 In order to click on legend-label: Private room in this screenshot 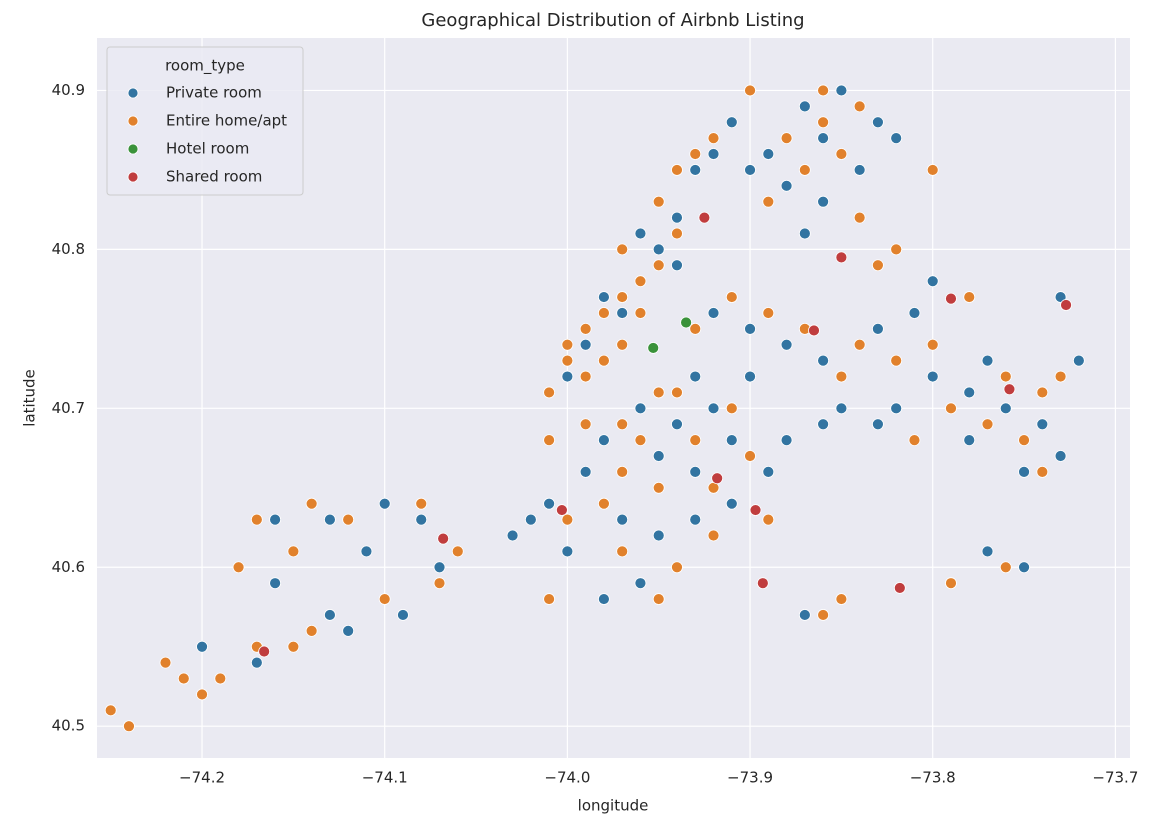, I will do `click(214, 93)`.